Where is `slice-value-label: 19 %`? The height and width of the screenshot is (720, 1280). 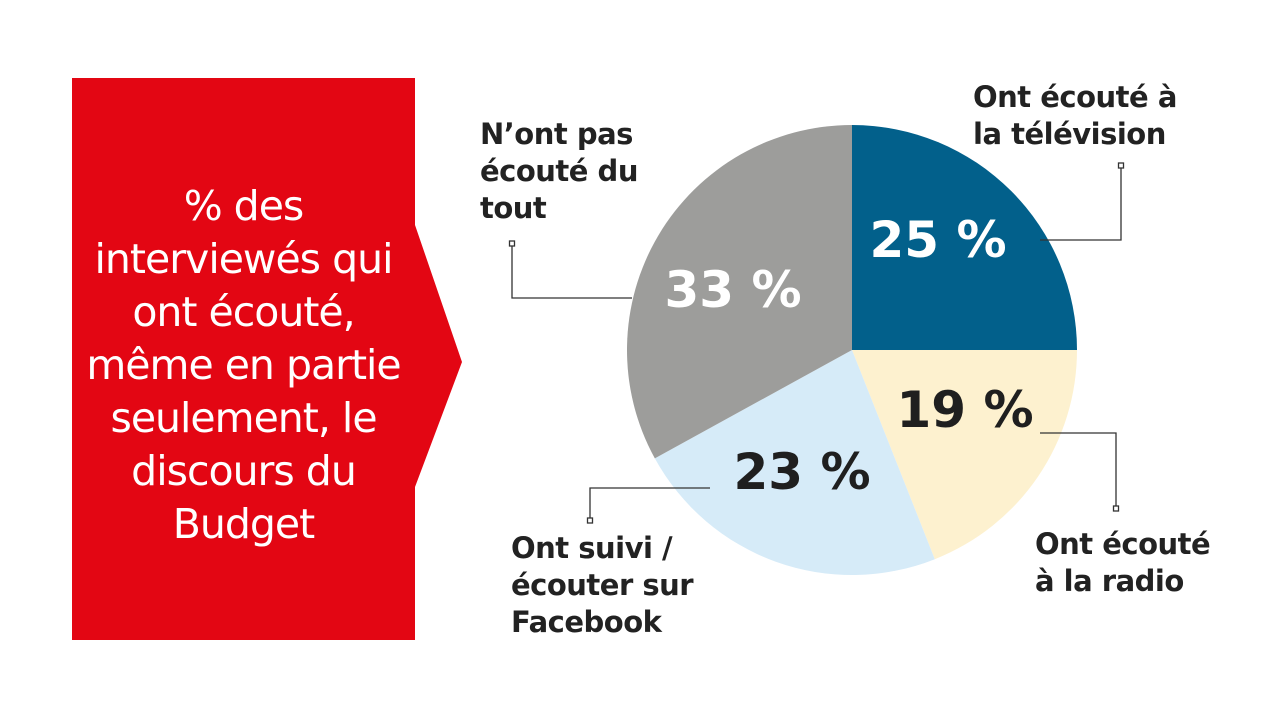
slice-value-label: 19 % is located at coordinates (964, 410).